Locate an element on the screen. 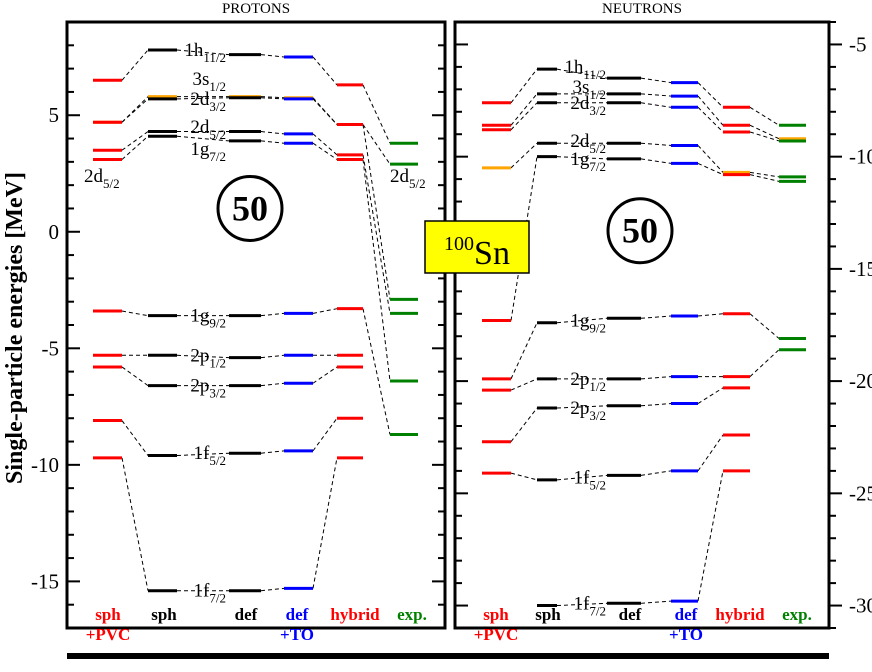 Image resolution: width=872 pixels, height=672 pixels. protons-title: PROTONS is located at coordinates (256, 9).